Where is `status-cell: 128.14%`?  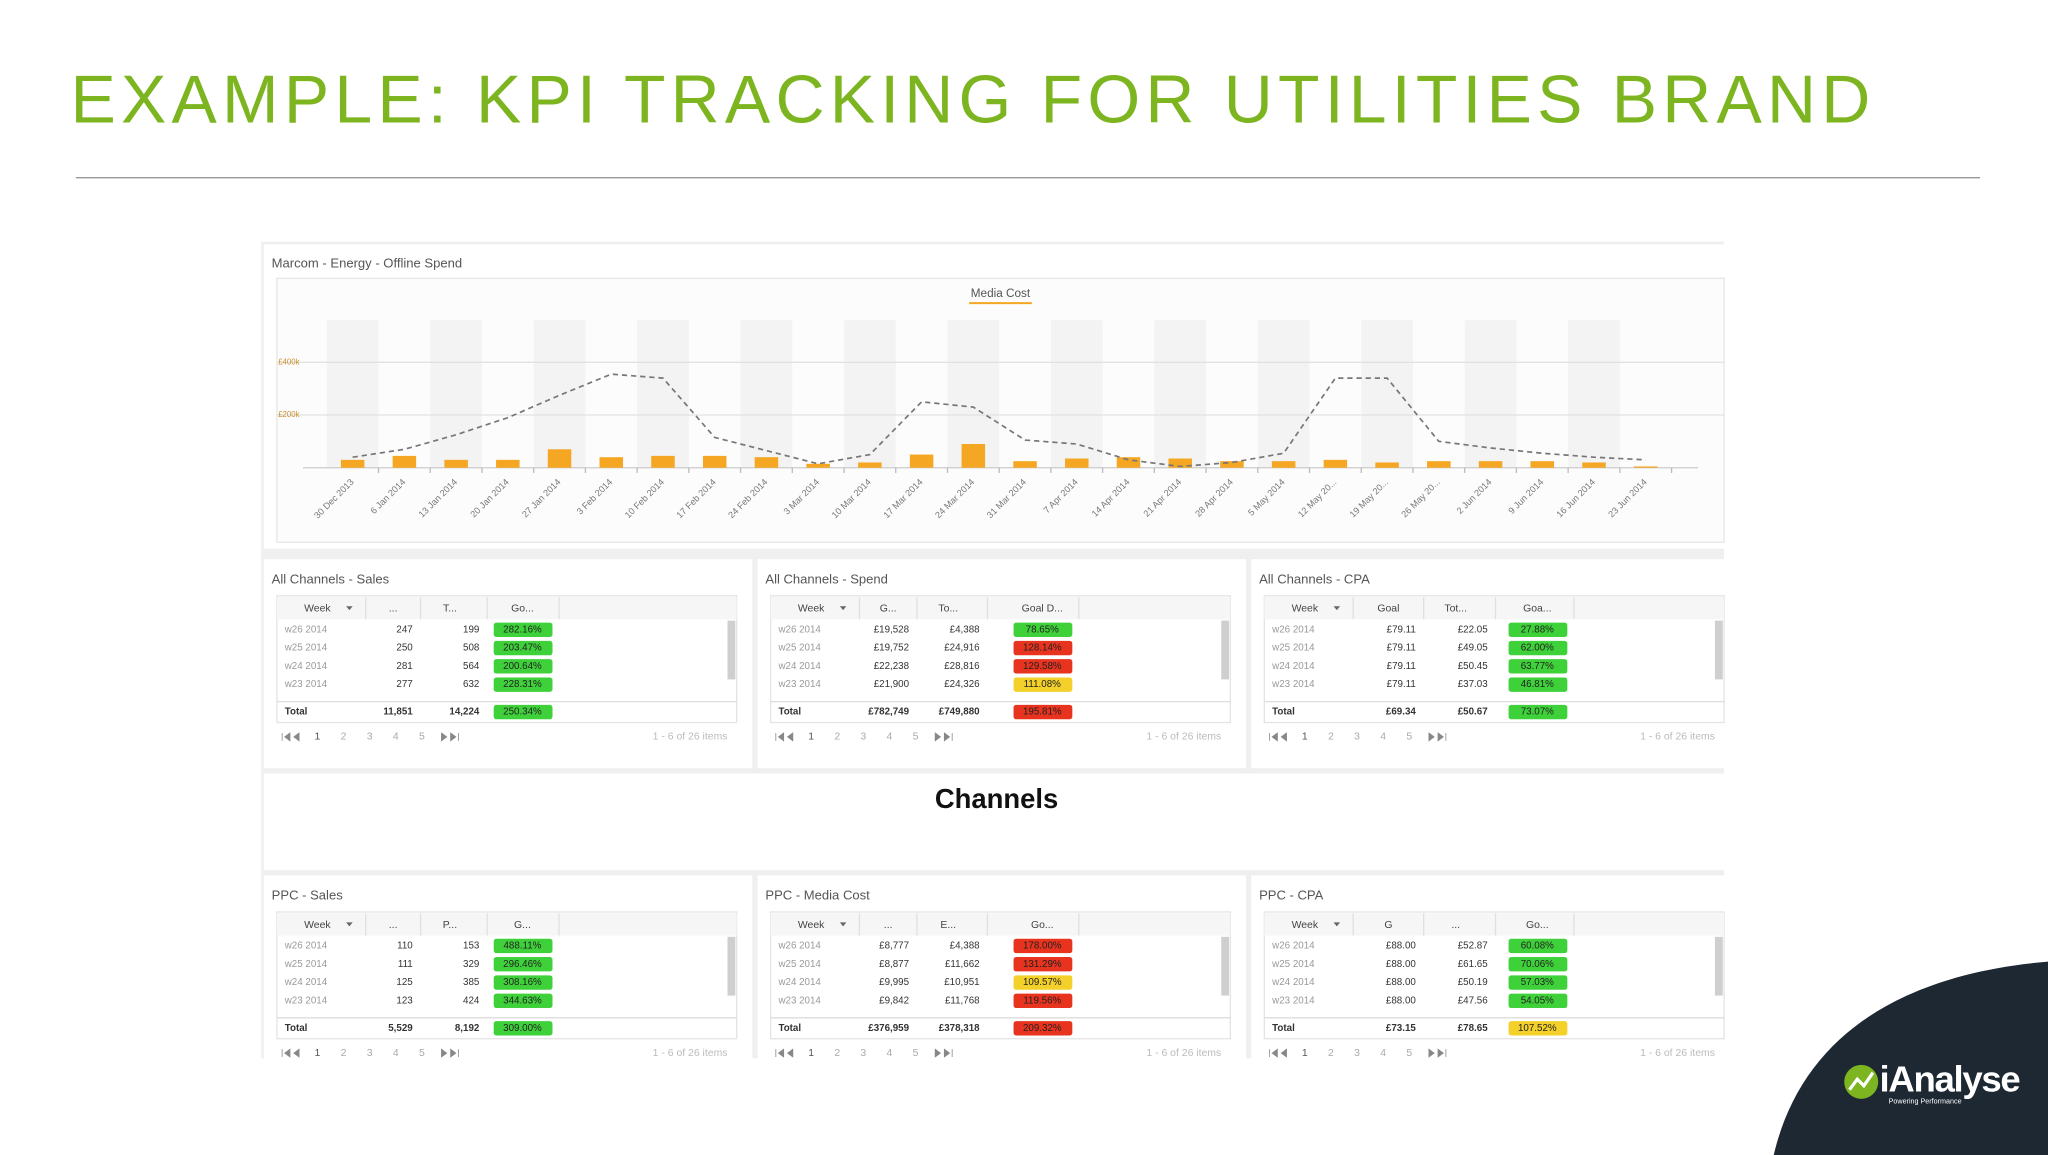
status-cell: 128.14% is located at coordinates (1042, 648).